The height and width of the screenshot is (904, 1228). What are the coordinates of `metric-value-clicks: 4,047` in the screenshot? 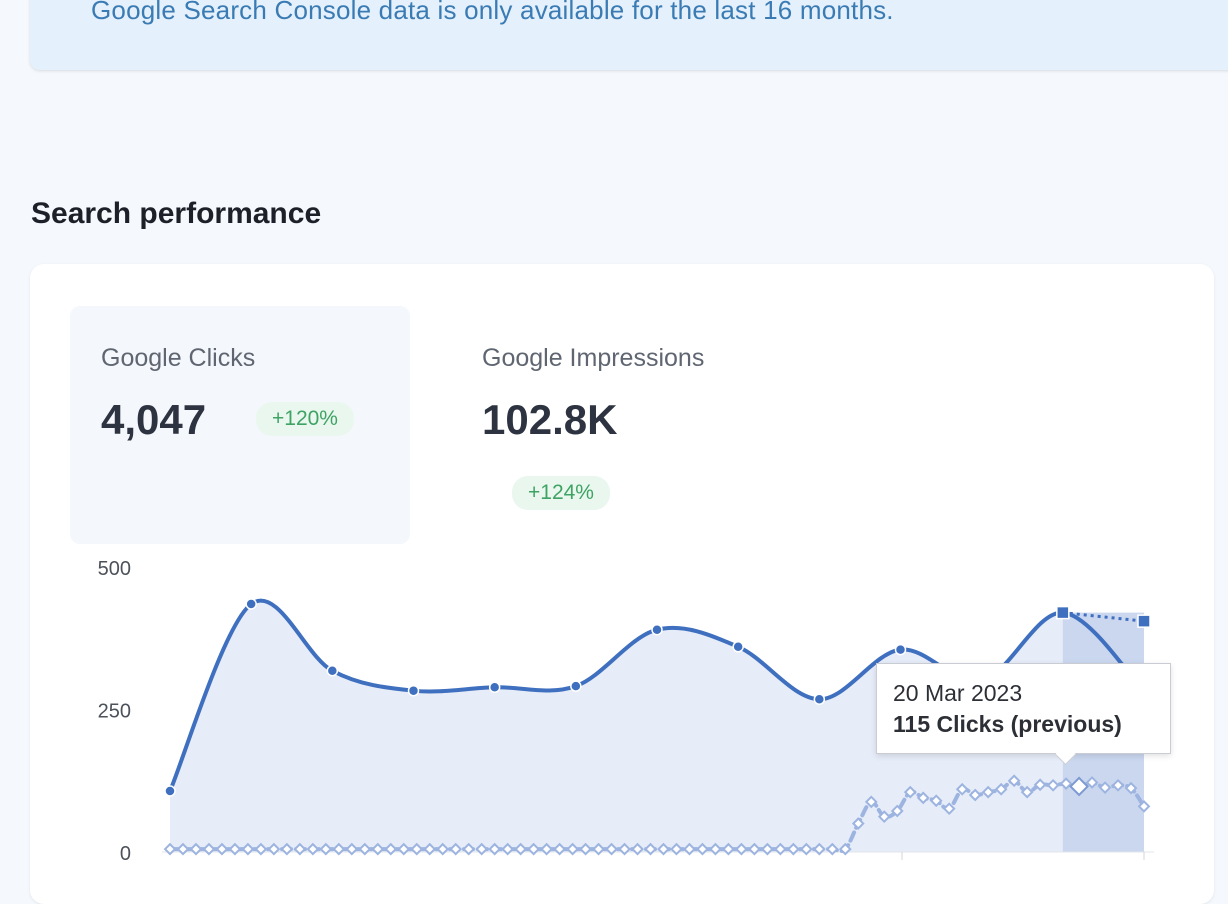 It's located at (154, 419).